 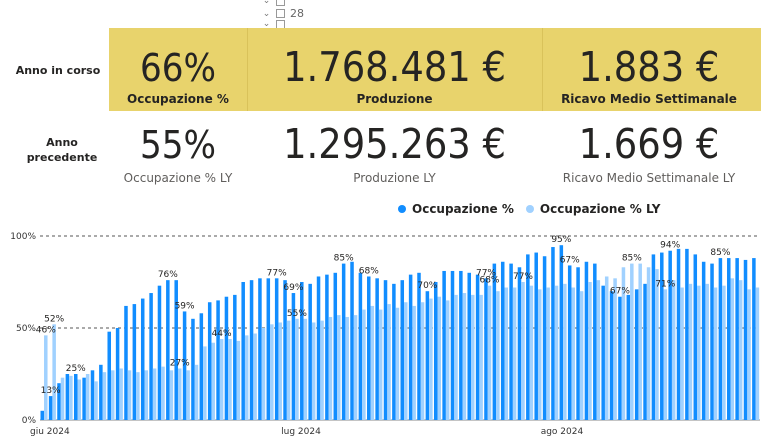 What do you see at coordinates (562, 432) in the screenshot?
I see `x-tick-label: ago 2024` at bounding box center [562, 432].